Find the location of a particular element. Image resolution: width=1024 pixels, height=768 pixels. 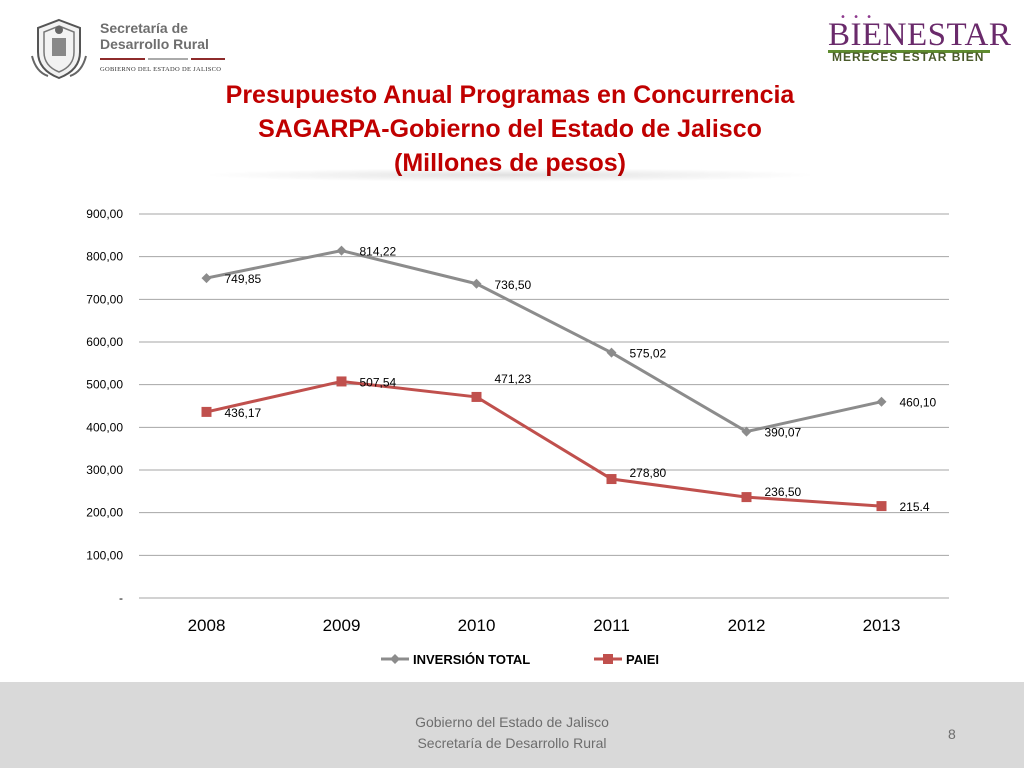

title-line2: SAGARPA-Gobierno del Estado de Jalisco is located at coordinates (510, 129).